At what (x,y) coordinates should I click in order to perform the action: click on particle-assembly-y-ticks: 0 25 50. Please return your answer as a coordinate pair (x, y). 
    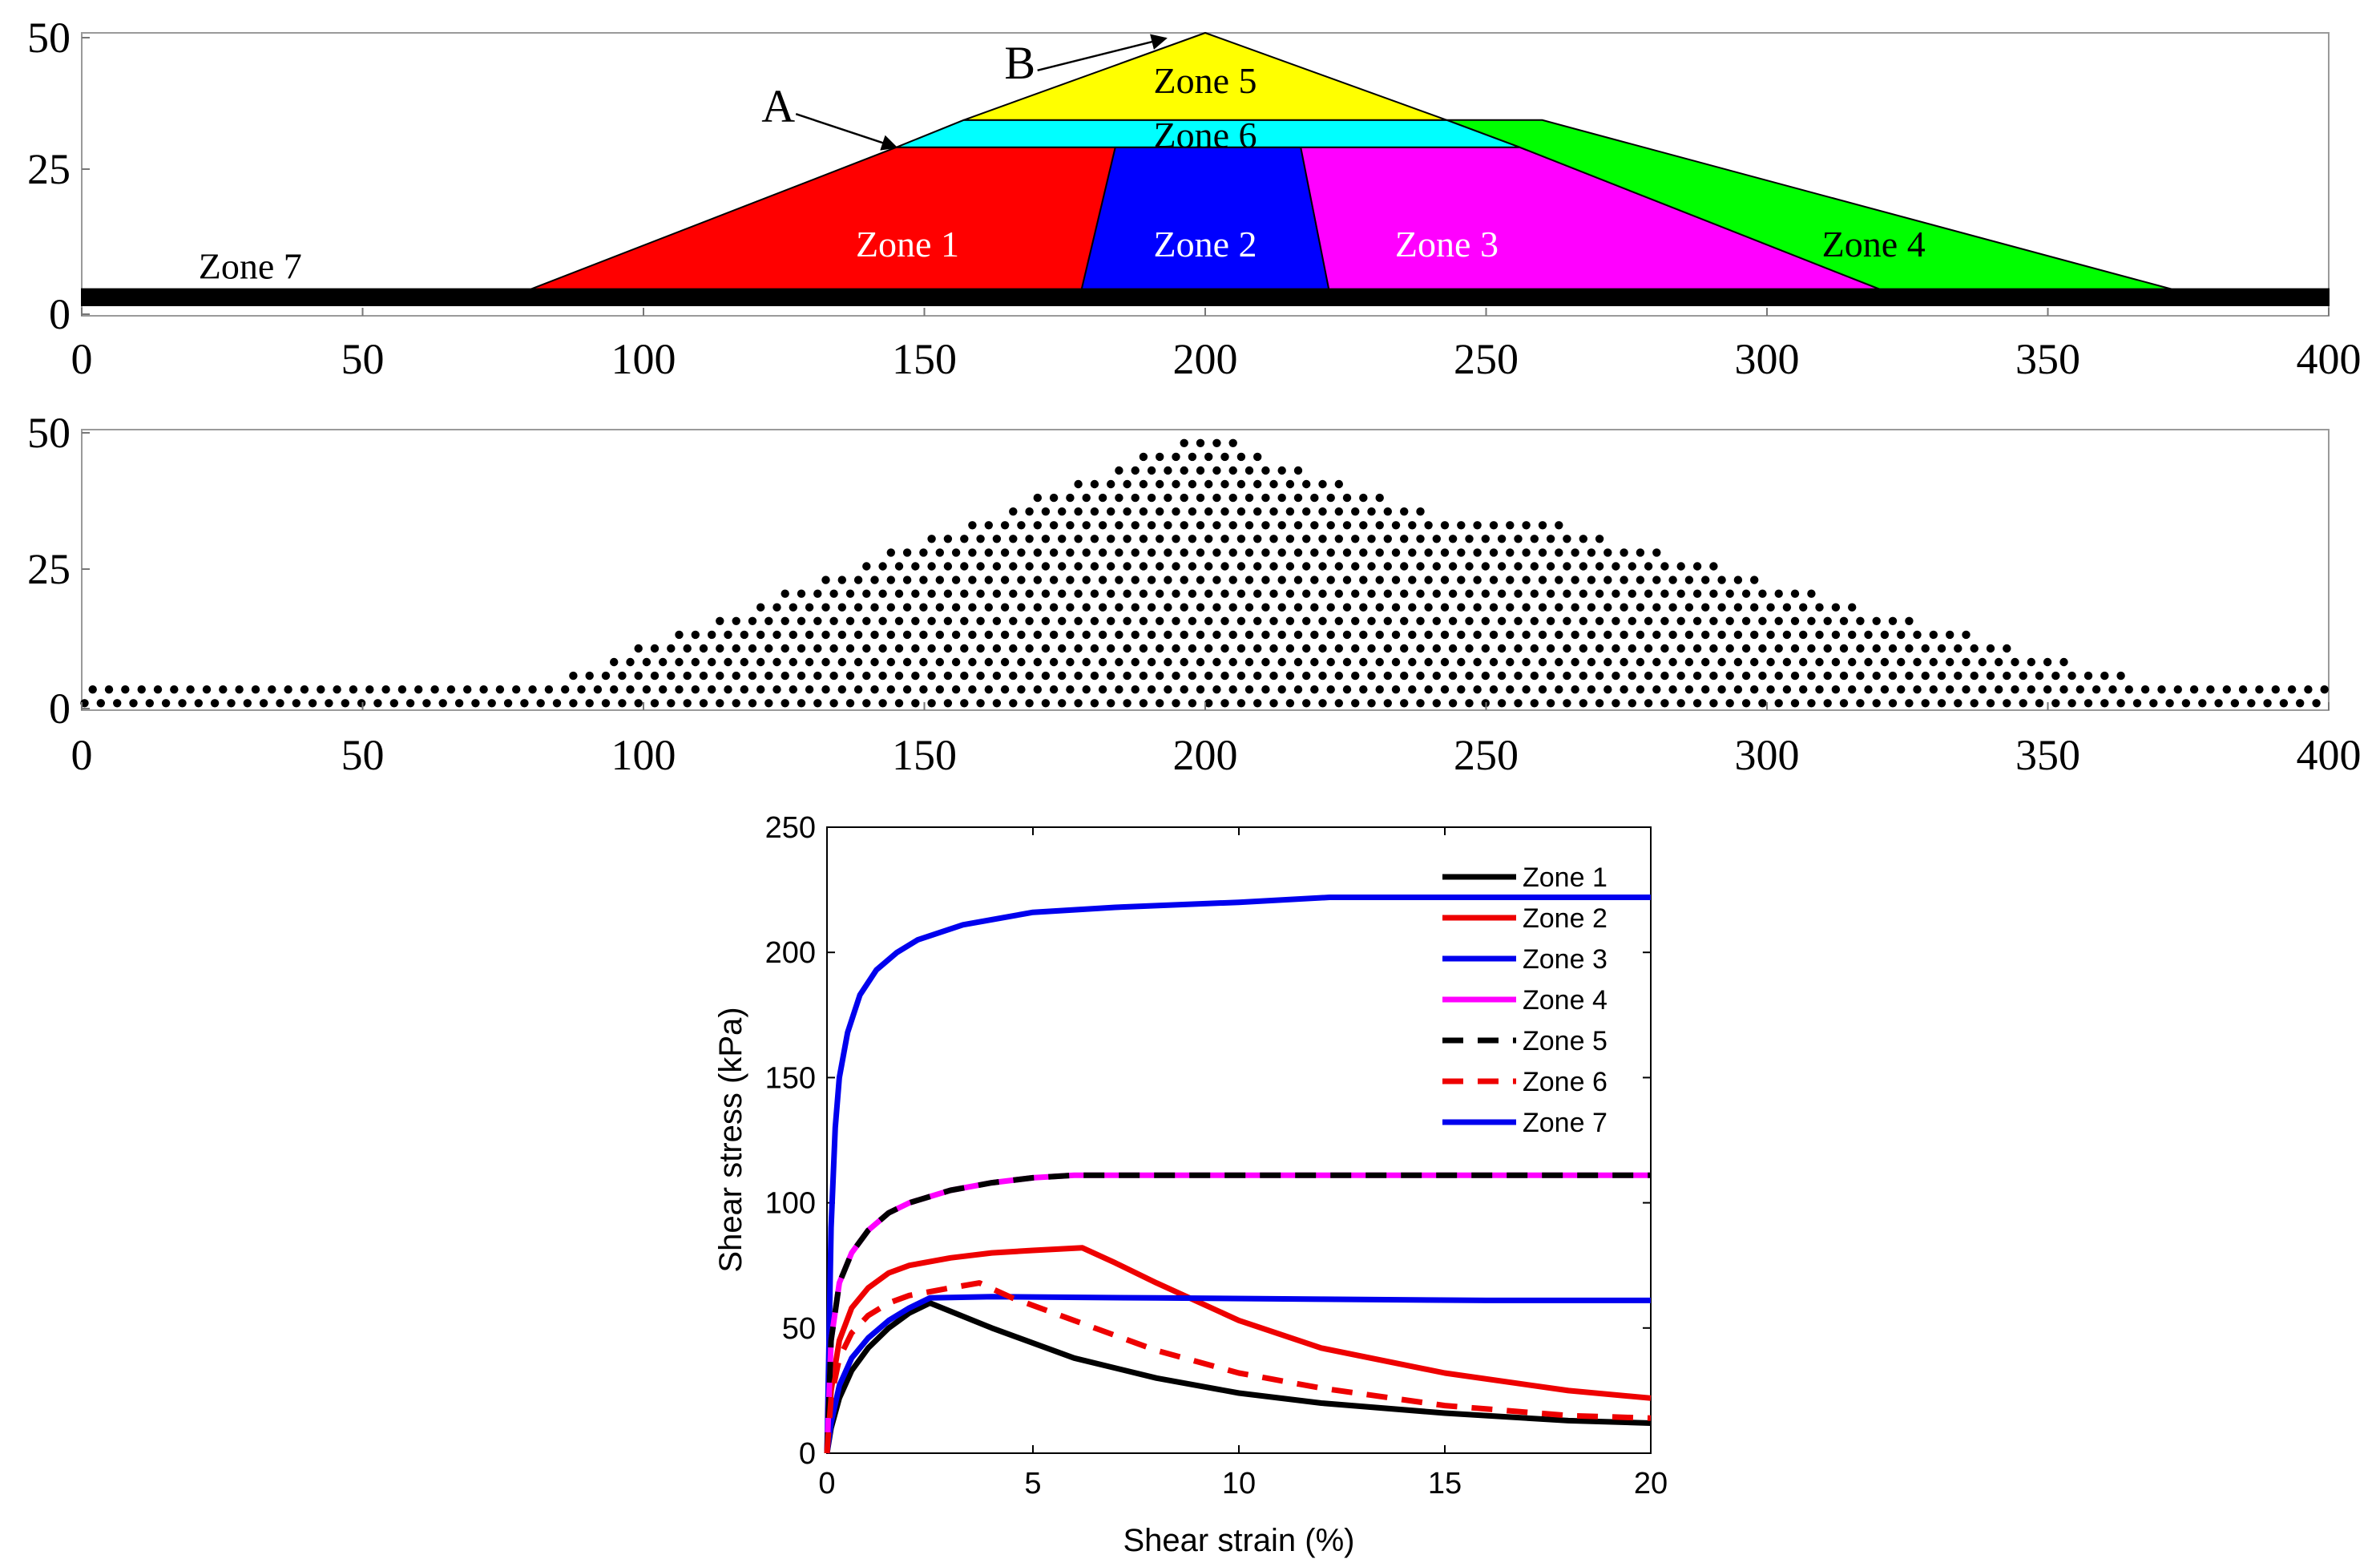
    Looking at the image, I should click on (59, 571).